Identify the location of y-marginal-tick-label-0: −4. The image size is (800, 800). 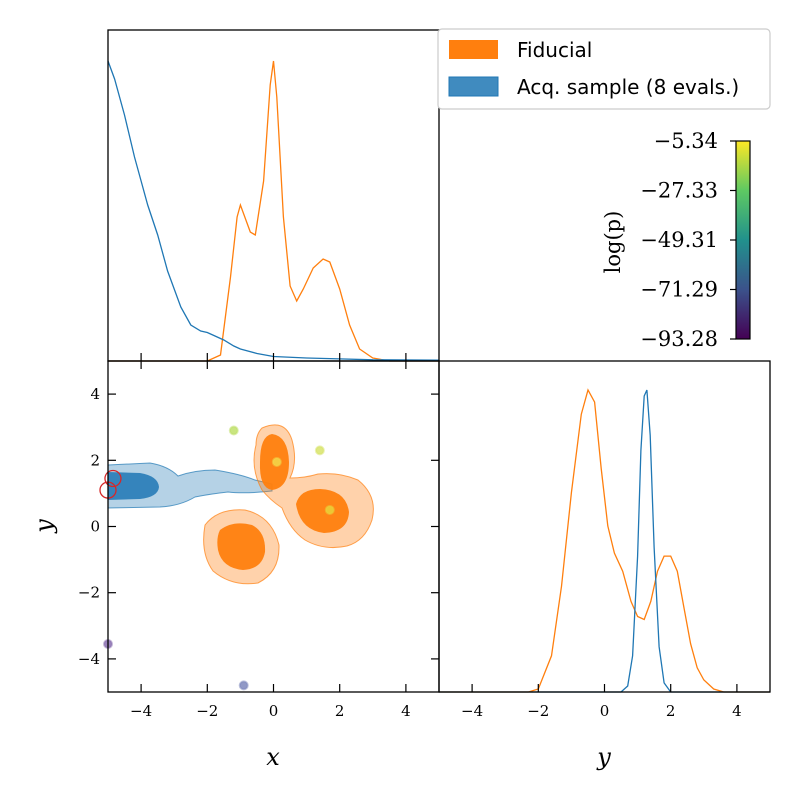
(472, 711).